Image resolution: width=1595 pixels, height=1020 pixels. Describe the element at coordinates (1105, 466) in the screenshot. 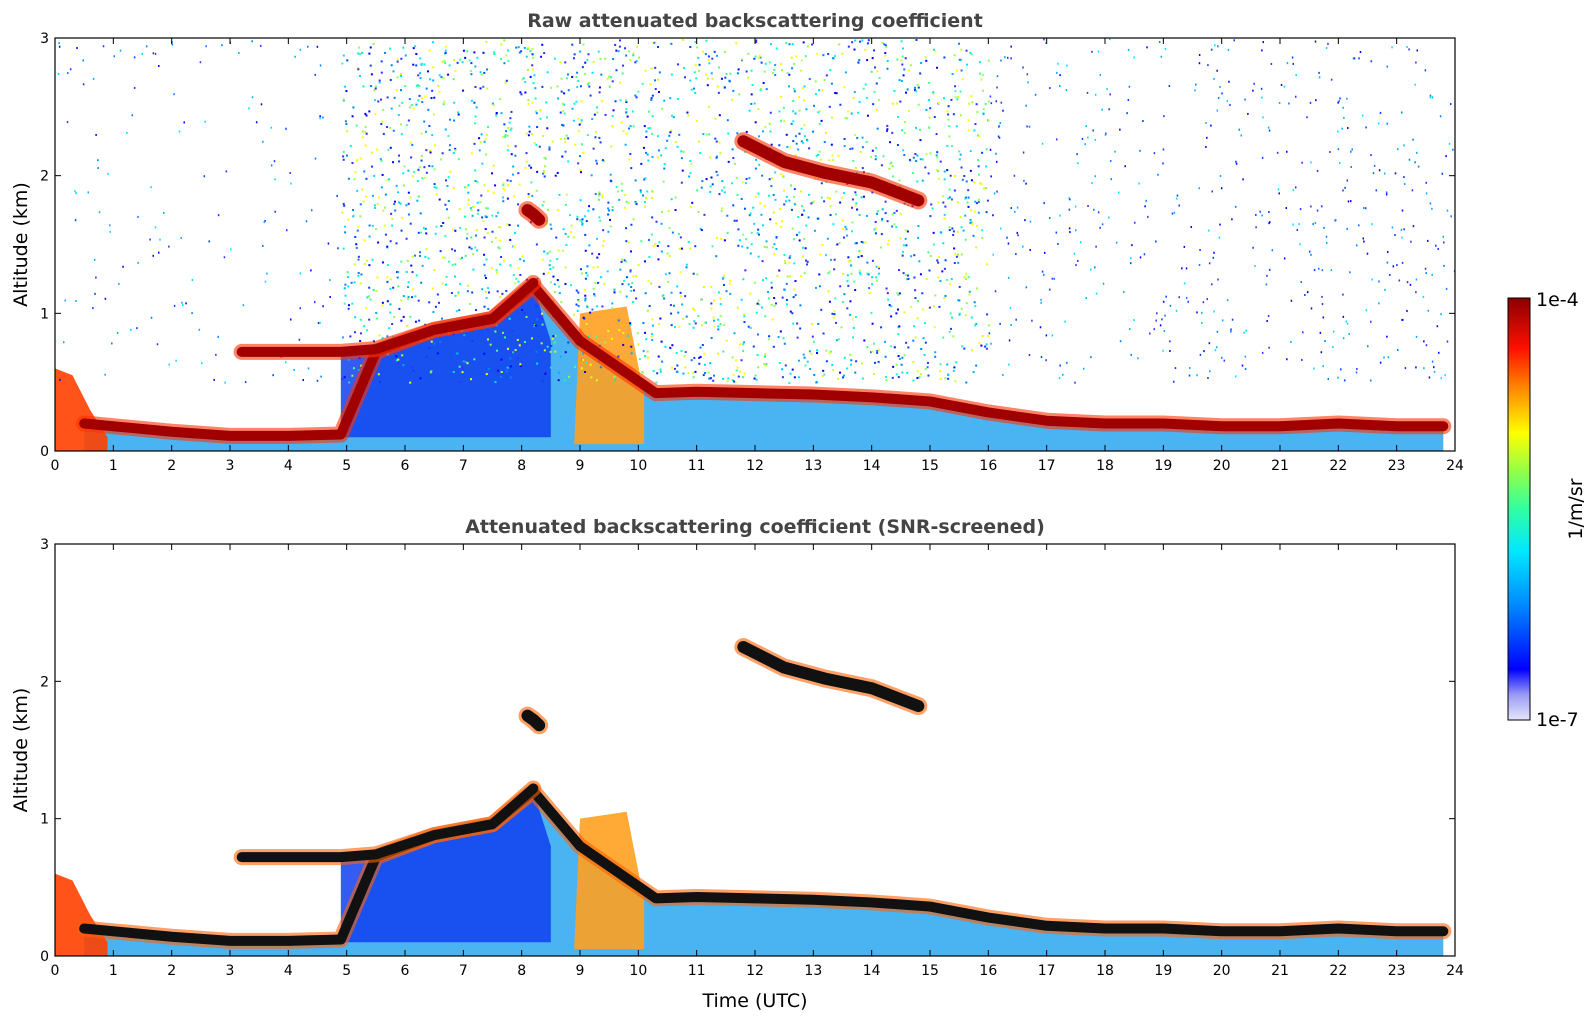

I see `x-tick-label: 18` at that location.